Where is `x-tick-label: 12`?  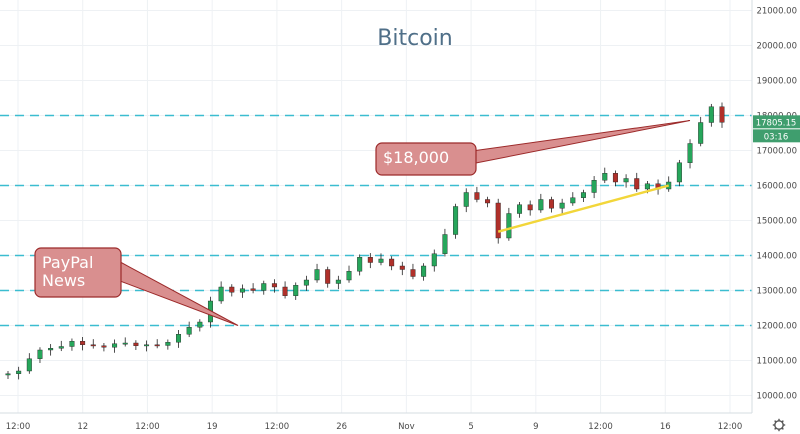 x-tick-label: 12 is located at coordinates (82, 427).